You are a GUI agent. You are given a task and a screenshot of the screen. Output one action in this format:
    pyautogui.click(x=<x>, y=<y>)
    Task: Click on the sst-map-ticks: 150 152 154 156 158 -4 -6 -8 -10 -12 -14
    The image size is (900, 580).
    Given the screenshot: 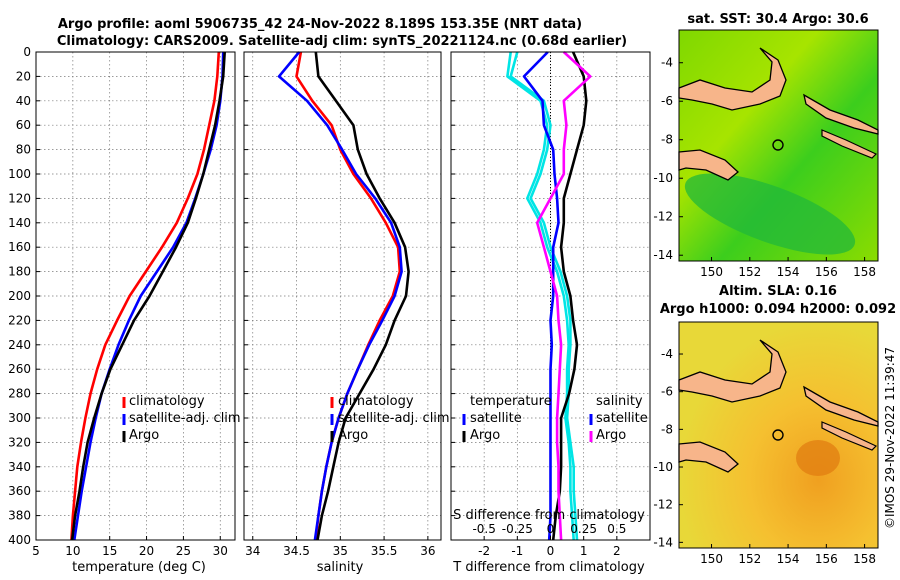 What is the action you would take?
    pyautogui.click(x=764, y=167)
    